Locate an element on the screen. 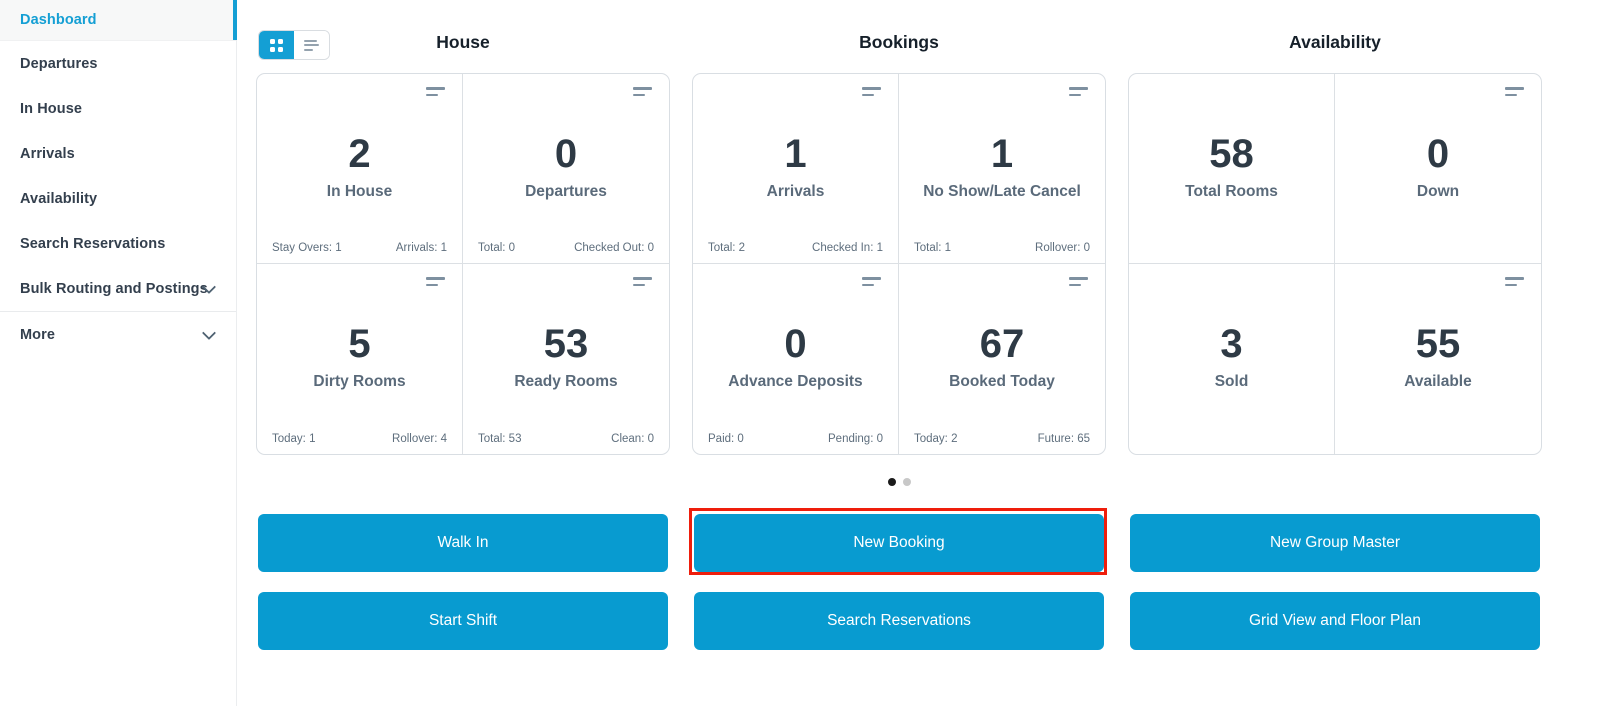 This screenshot has width=1610, height=713. stat-footer-left: Total: 53 is located at coordinates (500, 439).